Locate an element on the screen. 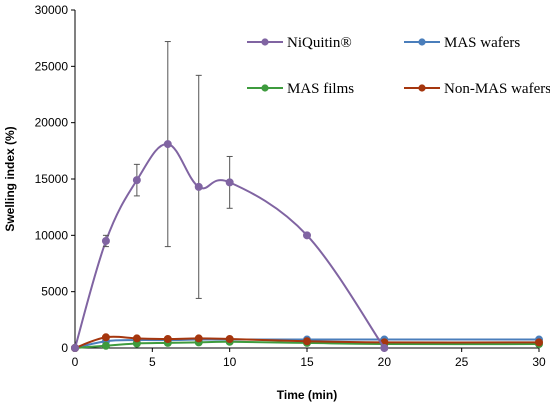 This screenshot has height=407, width=550. y-axis-title: Swelling index (%) is located at coordinates (10, 178).